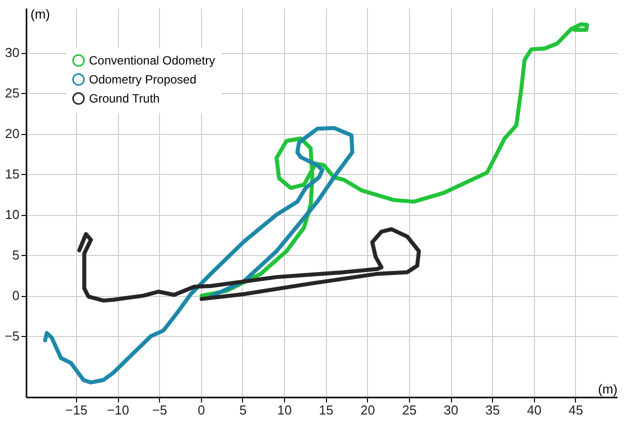 This screenshot has height=421, width=631. I want to click on x-tick-label: −15, so click(76, 410).